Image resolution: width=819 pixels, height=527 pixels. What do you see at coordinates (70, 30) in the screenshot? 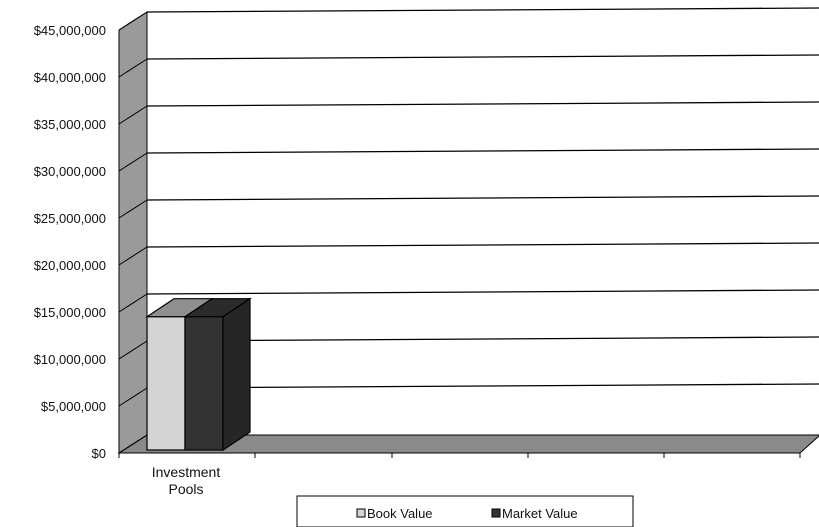
I see `y-tick-label: $45,000,000` at bounding box center [70, 30].